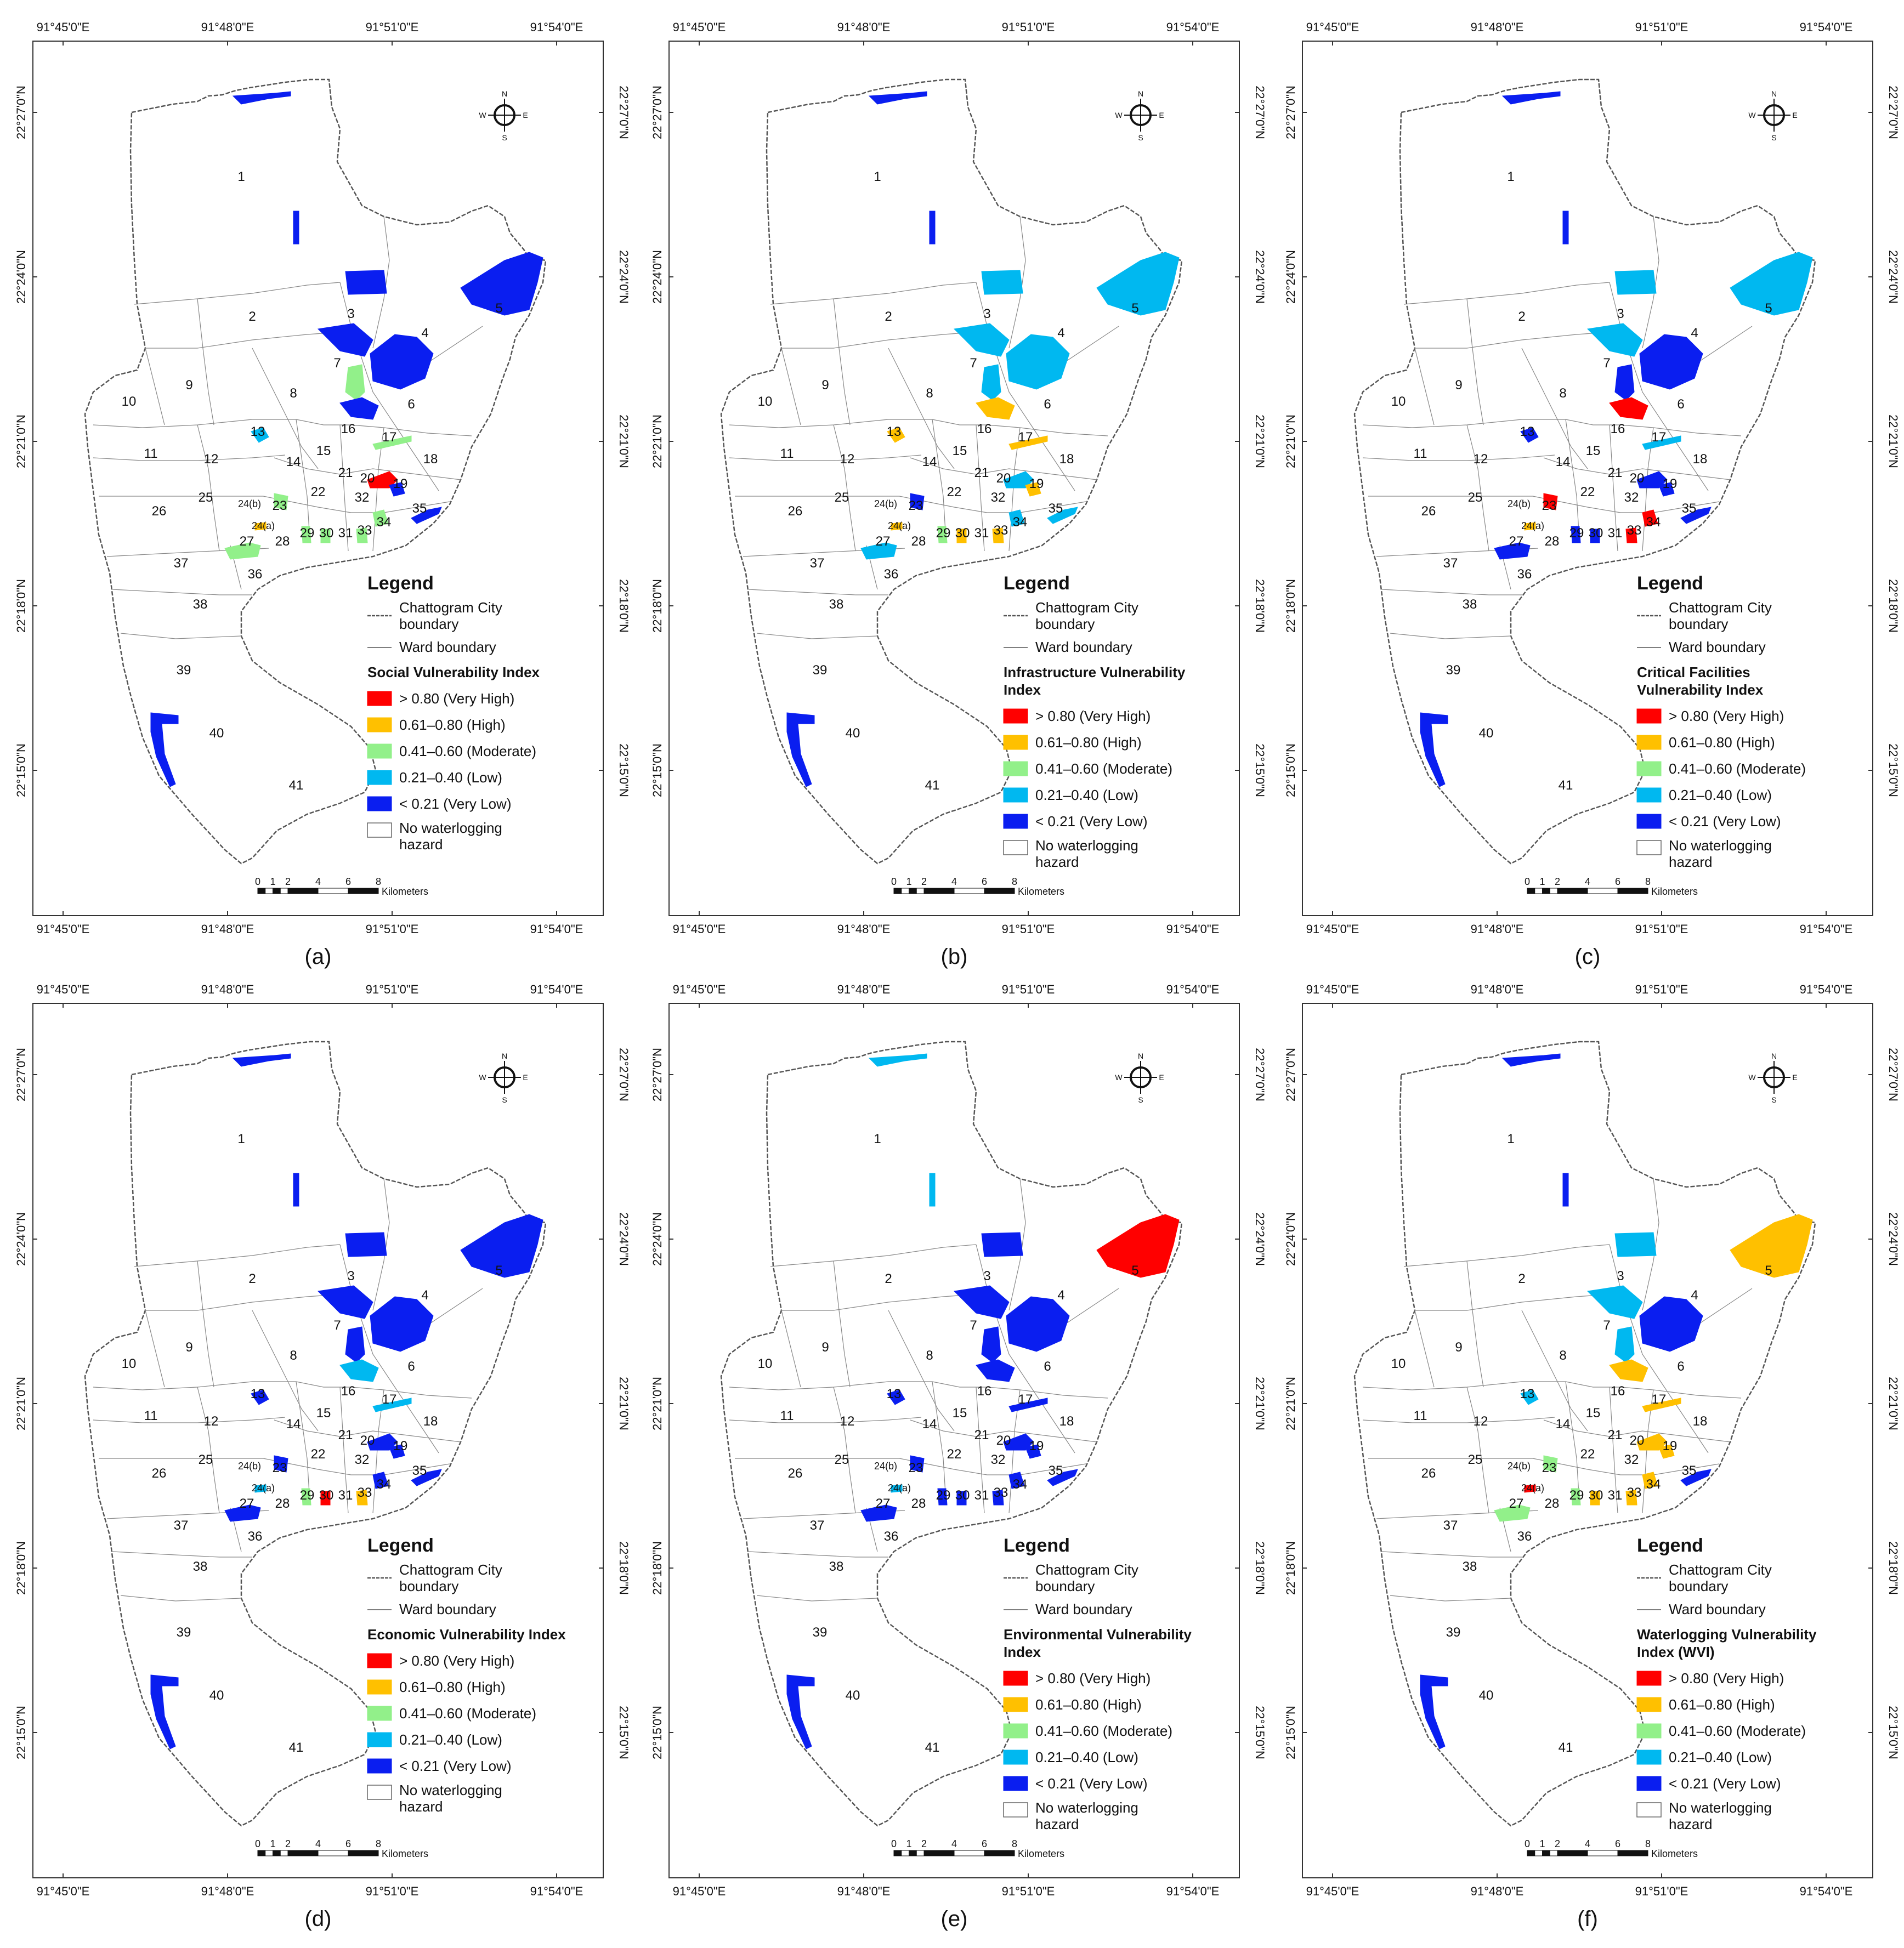 This screenshot has height=1948, width=1904. Describe the element at coordinates (795, 512) in the screenshot. I see `ward-label: 26` at that location.